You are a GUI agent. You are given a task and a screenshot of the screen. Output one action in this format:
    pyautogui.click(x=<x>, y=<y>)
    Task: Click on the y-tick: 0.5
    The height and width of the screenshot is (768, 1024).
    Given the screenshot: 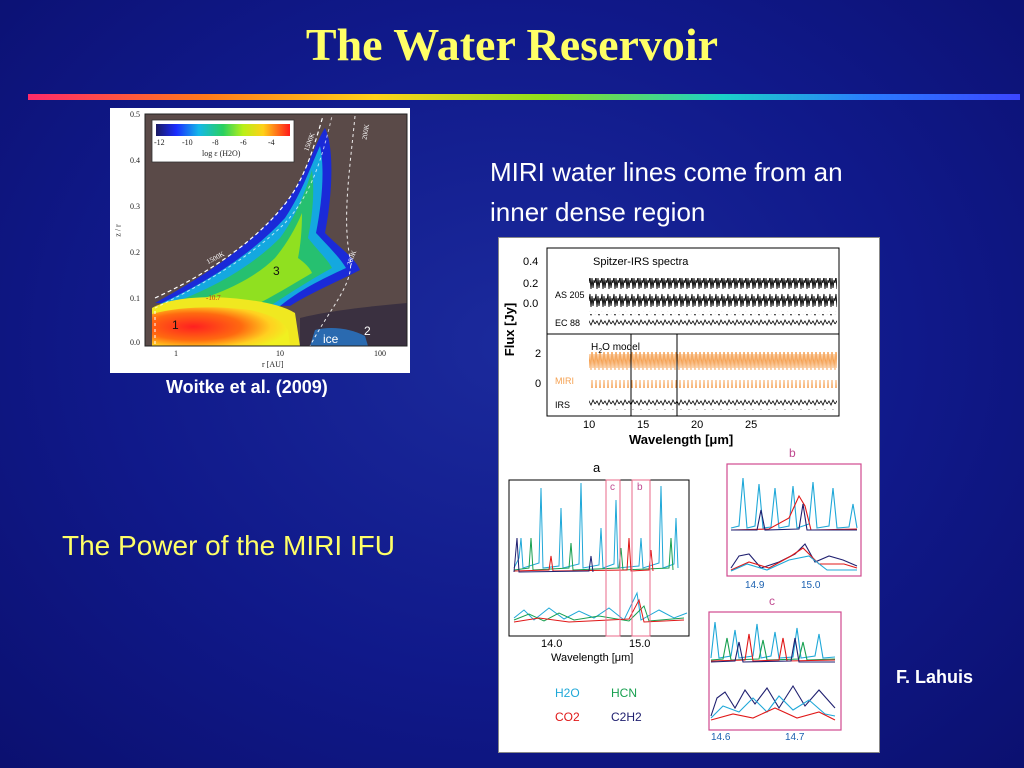 What is the action you would take?
    pyautogui.click(x=135, y=114)
    